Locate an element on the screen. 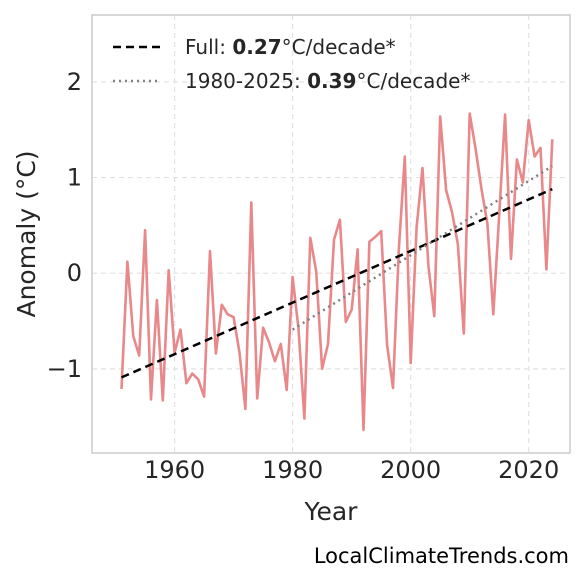 The height and width of the screenshot is (580, 585). legend-full-value: 0.27 is located at coordinates (256, 47).